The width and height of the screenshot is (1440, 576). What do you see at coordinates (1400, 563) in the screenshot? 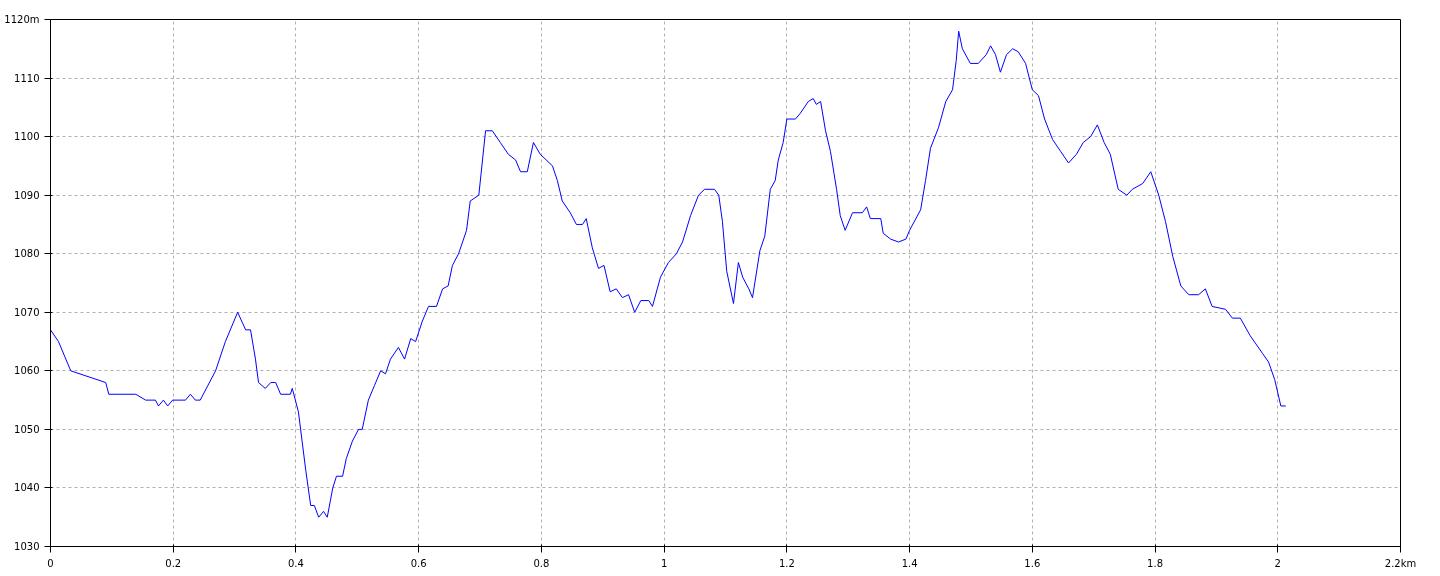
I see `x-tick-label: 2.2km` at bounding box center [1400, 563].